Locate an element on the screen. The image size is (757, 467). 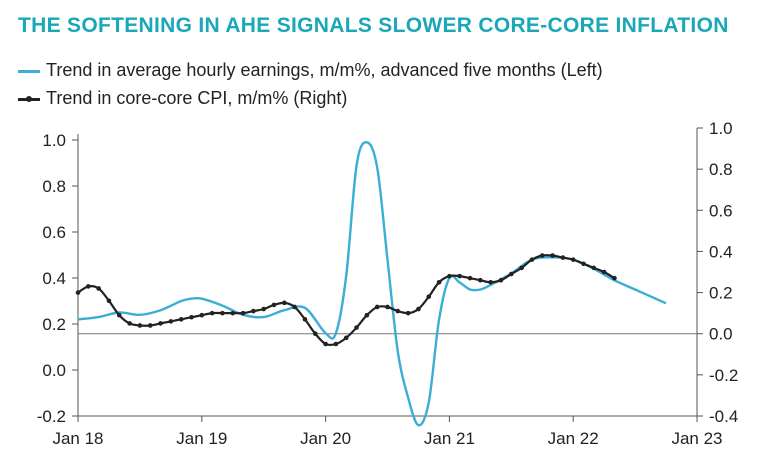
legend-swatch-ahe is located at coordinates (29, 71).